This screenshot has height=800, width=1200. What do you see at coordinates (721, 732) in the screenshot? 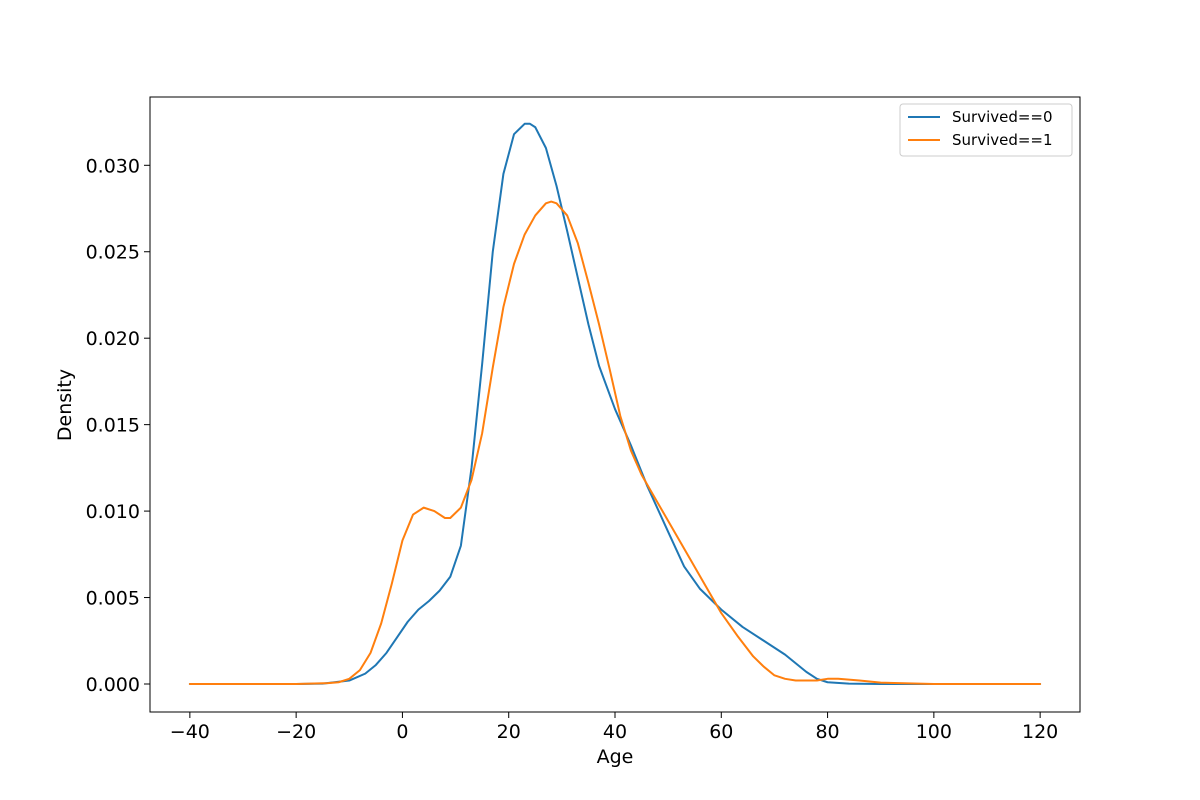
I see `x-tick-label: 60` at bounding box center [721, 732].